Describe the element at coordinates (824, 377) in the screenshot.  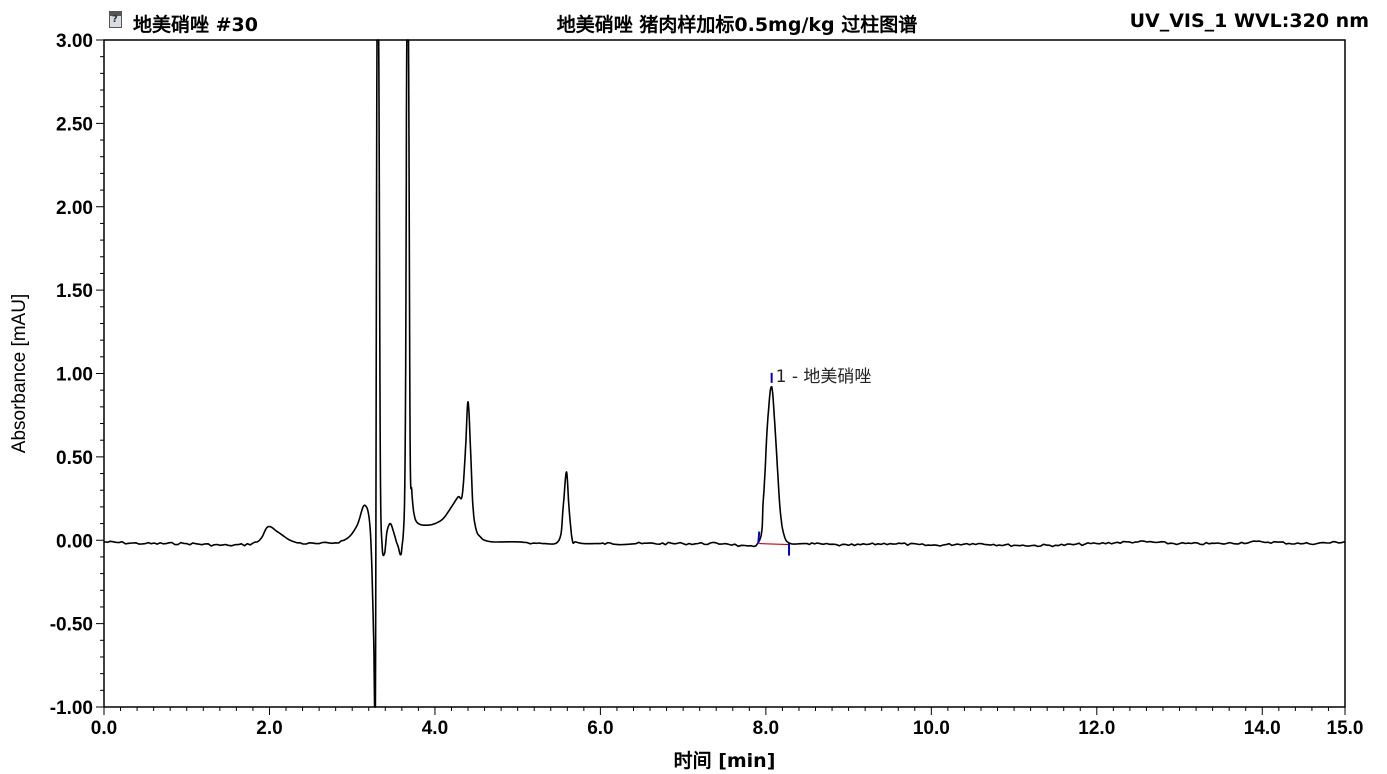
I see `peak-label: 1 - 地美硝唑` at that location.